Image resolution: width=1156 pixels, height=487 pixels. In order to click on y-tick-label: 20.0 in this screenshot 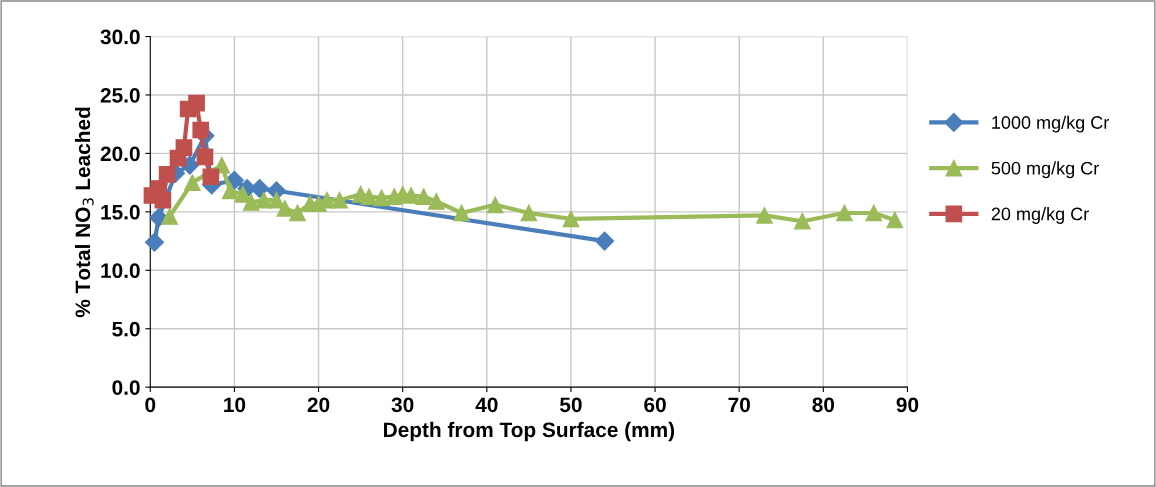, I will do `click(120, 154)`.